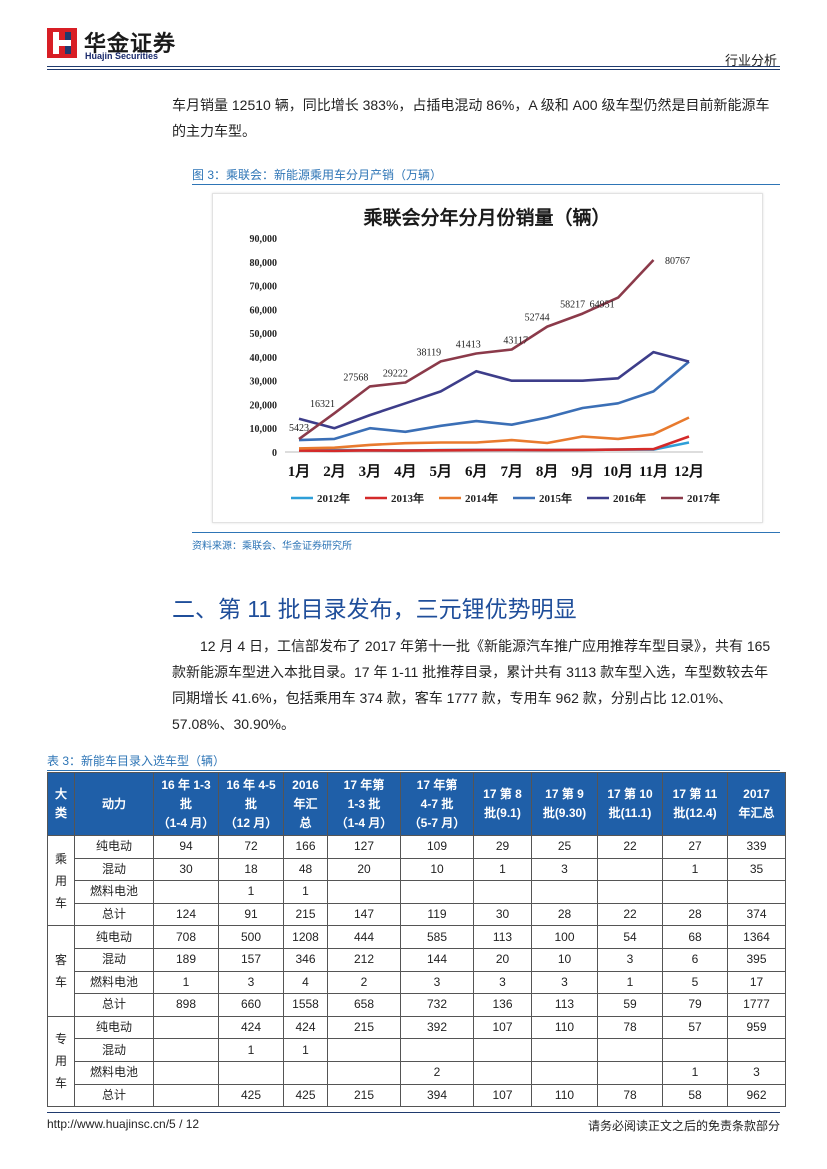  I want to click on value-cell: 5, so click(695, 982).